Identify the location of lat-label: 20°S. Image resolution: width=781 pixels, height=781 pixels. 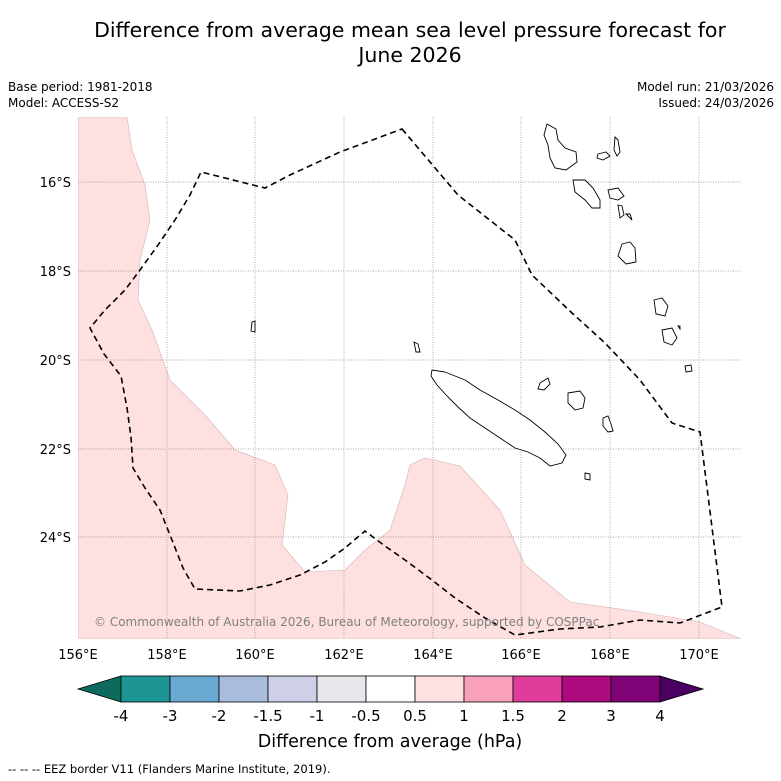
(55, 361).